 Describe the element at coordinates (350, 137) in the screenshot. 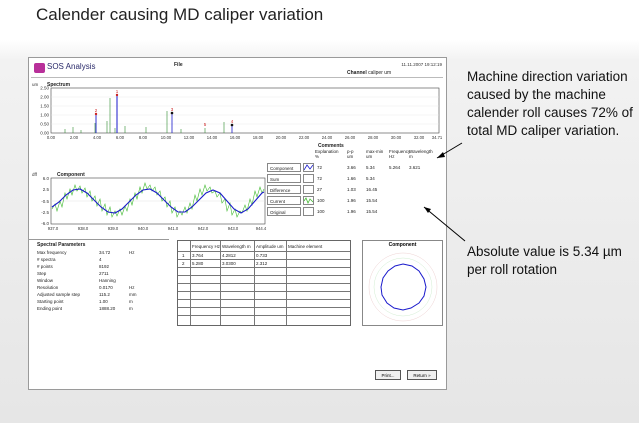

I see `spectrum-x-tick: 26.00` at that location.